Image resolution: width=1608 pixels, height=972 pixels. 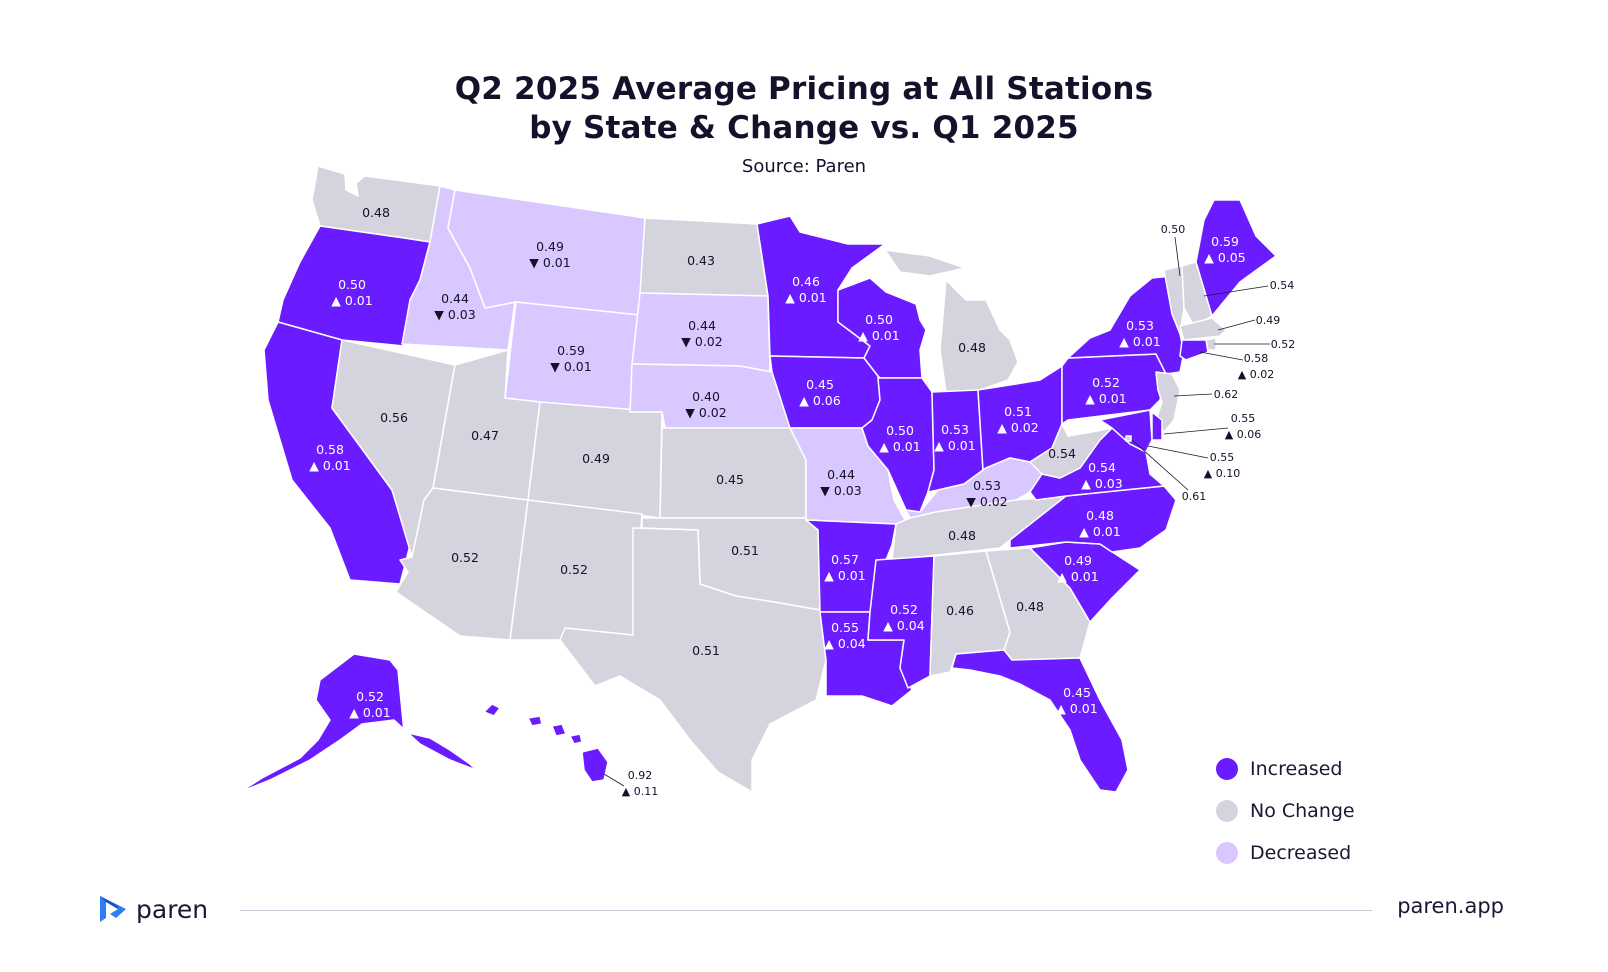 What do you see at coordinates (351, 300) in the screenshot?
I see `change-label-or: ▲ 0.01` at bounding box center [351, 300].